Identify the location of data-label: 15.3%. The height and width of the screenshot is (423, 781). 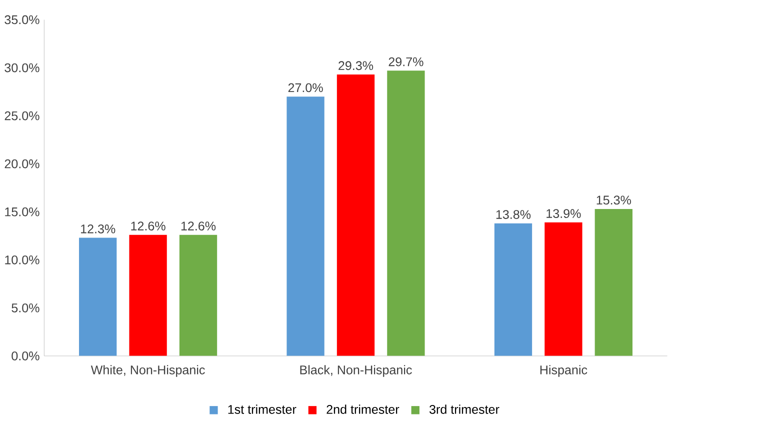
(613, 200).